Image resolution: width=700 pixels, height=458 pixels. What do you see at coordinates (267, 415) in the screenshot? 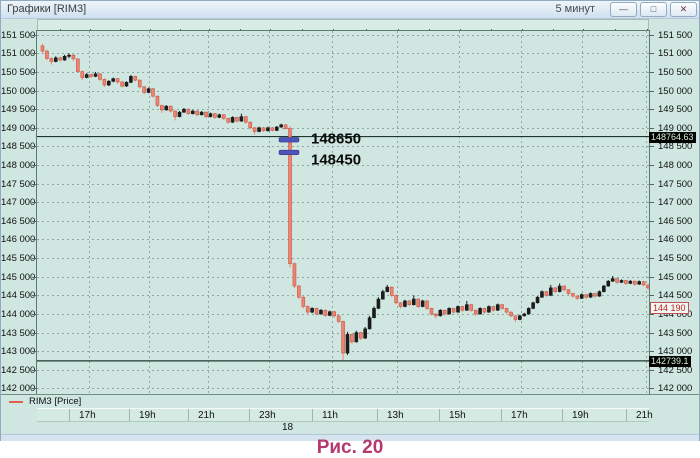
I see `x-axis-label: 23h` at bounding box center [267, 415].